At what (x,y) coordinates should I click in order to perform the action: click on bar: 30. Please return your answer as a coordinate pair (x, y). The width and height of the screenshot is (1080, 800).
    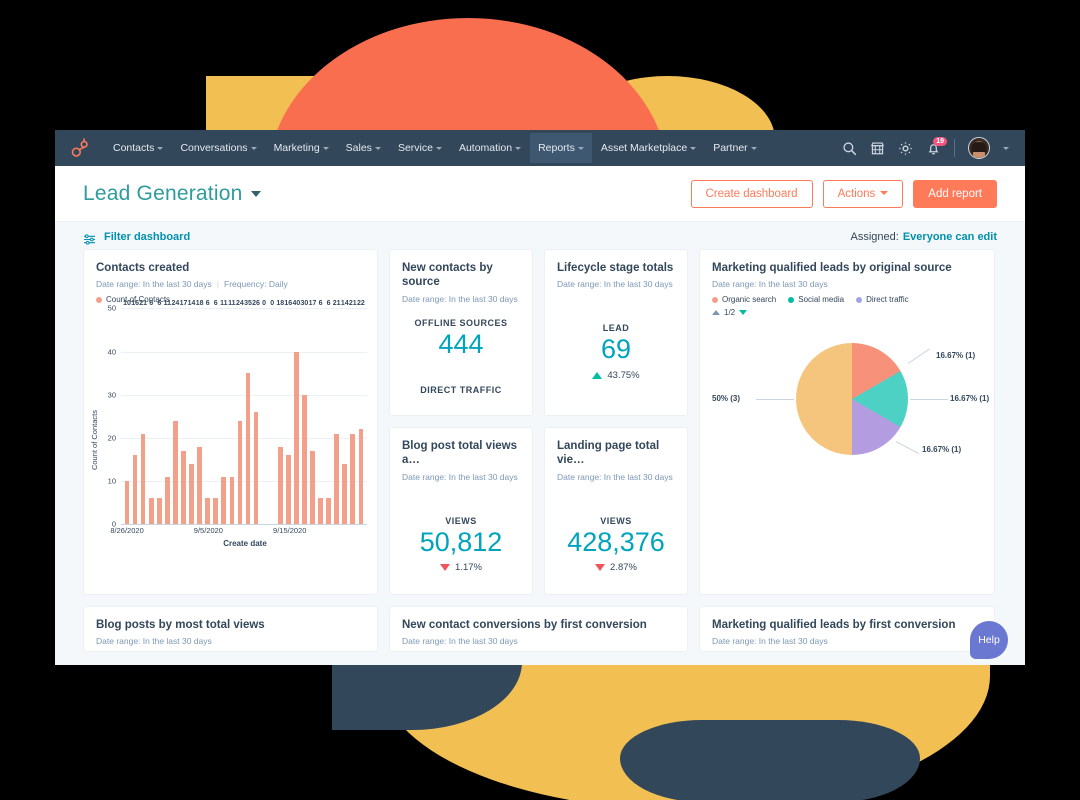
    Looking at the image, I should click on (304, 412).